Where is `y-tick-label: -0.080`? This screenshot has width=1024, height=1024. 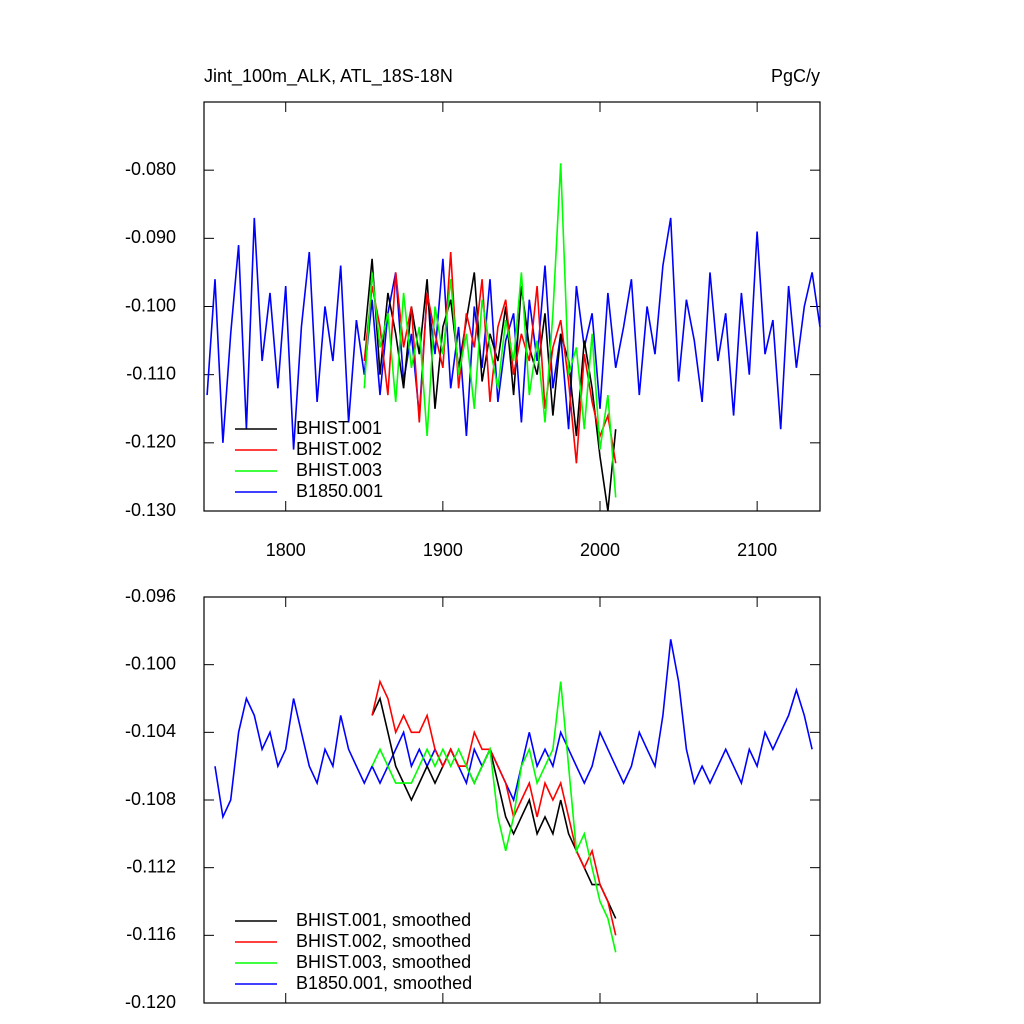 y-tick-label: -0.080 is located at coordinates (150, 169).